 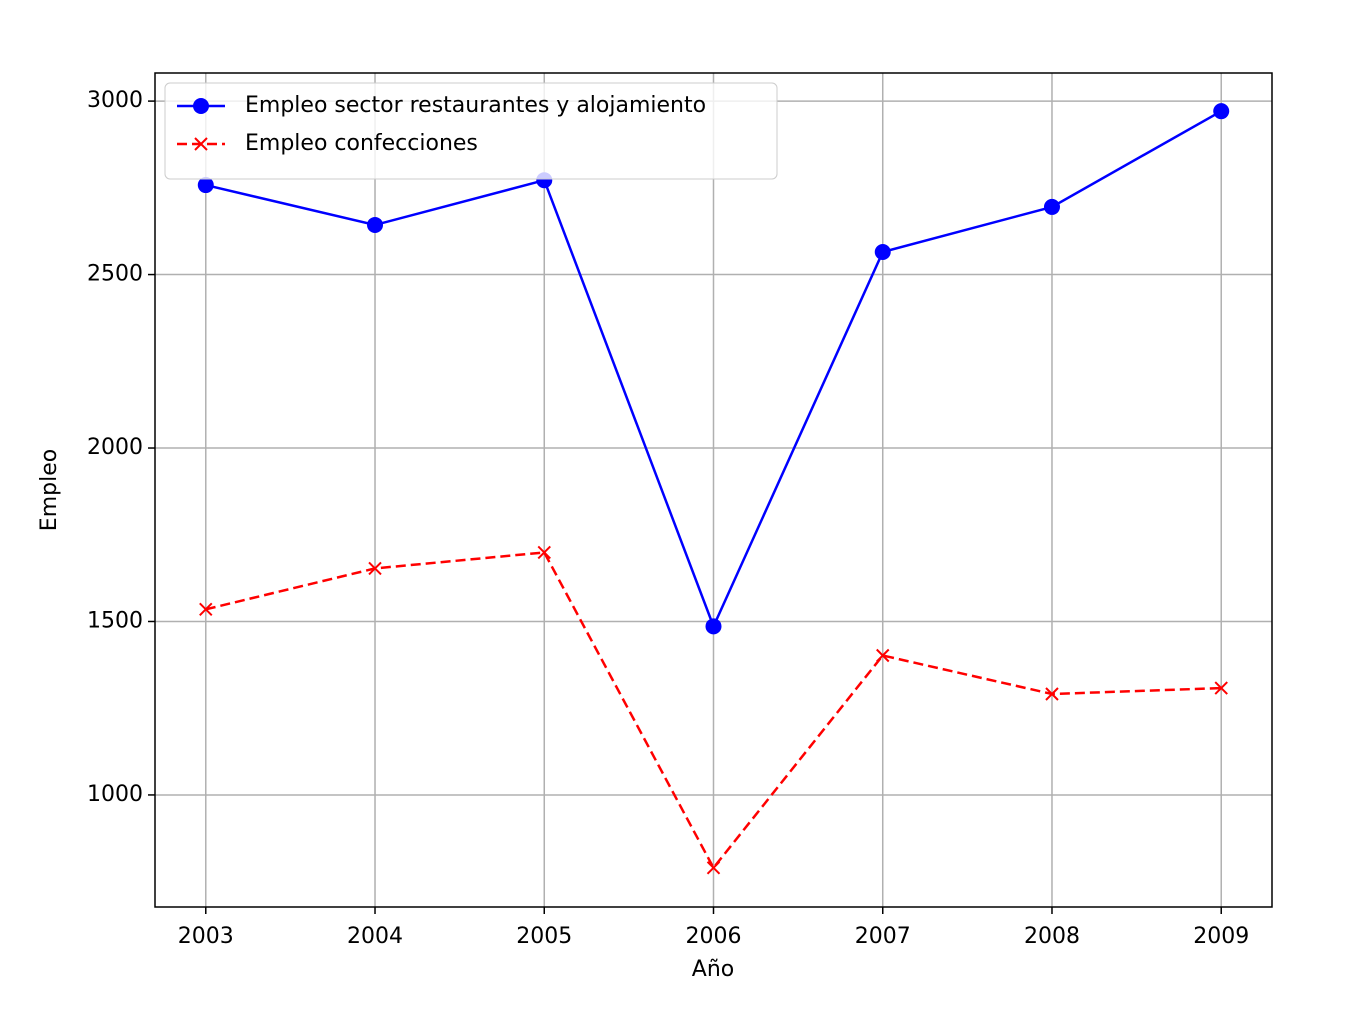 I want to click on legend-label: Empleo sector restaurantes y alojamiento, so click(x=475, y=105).